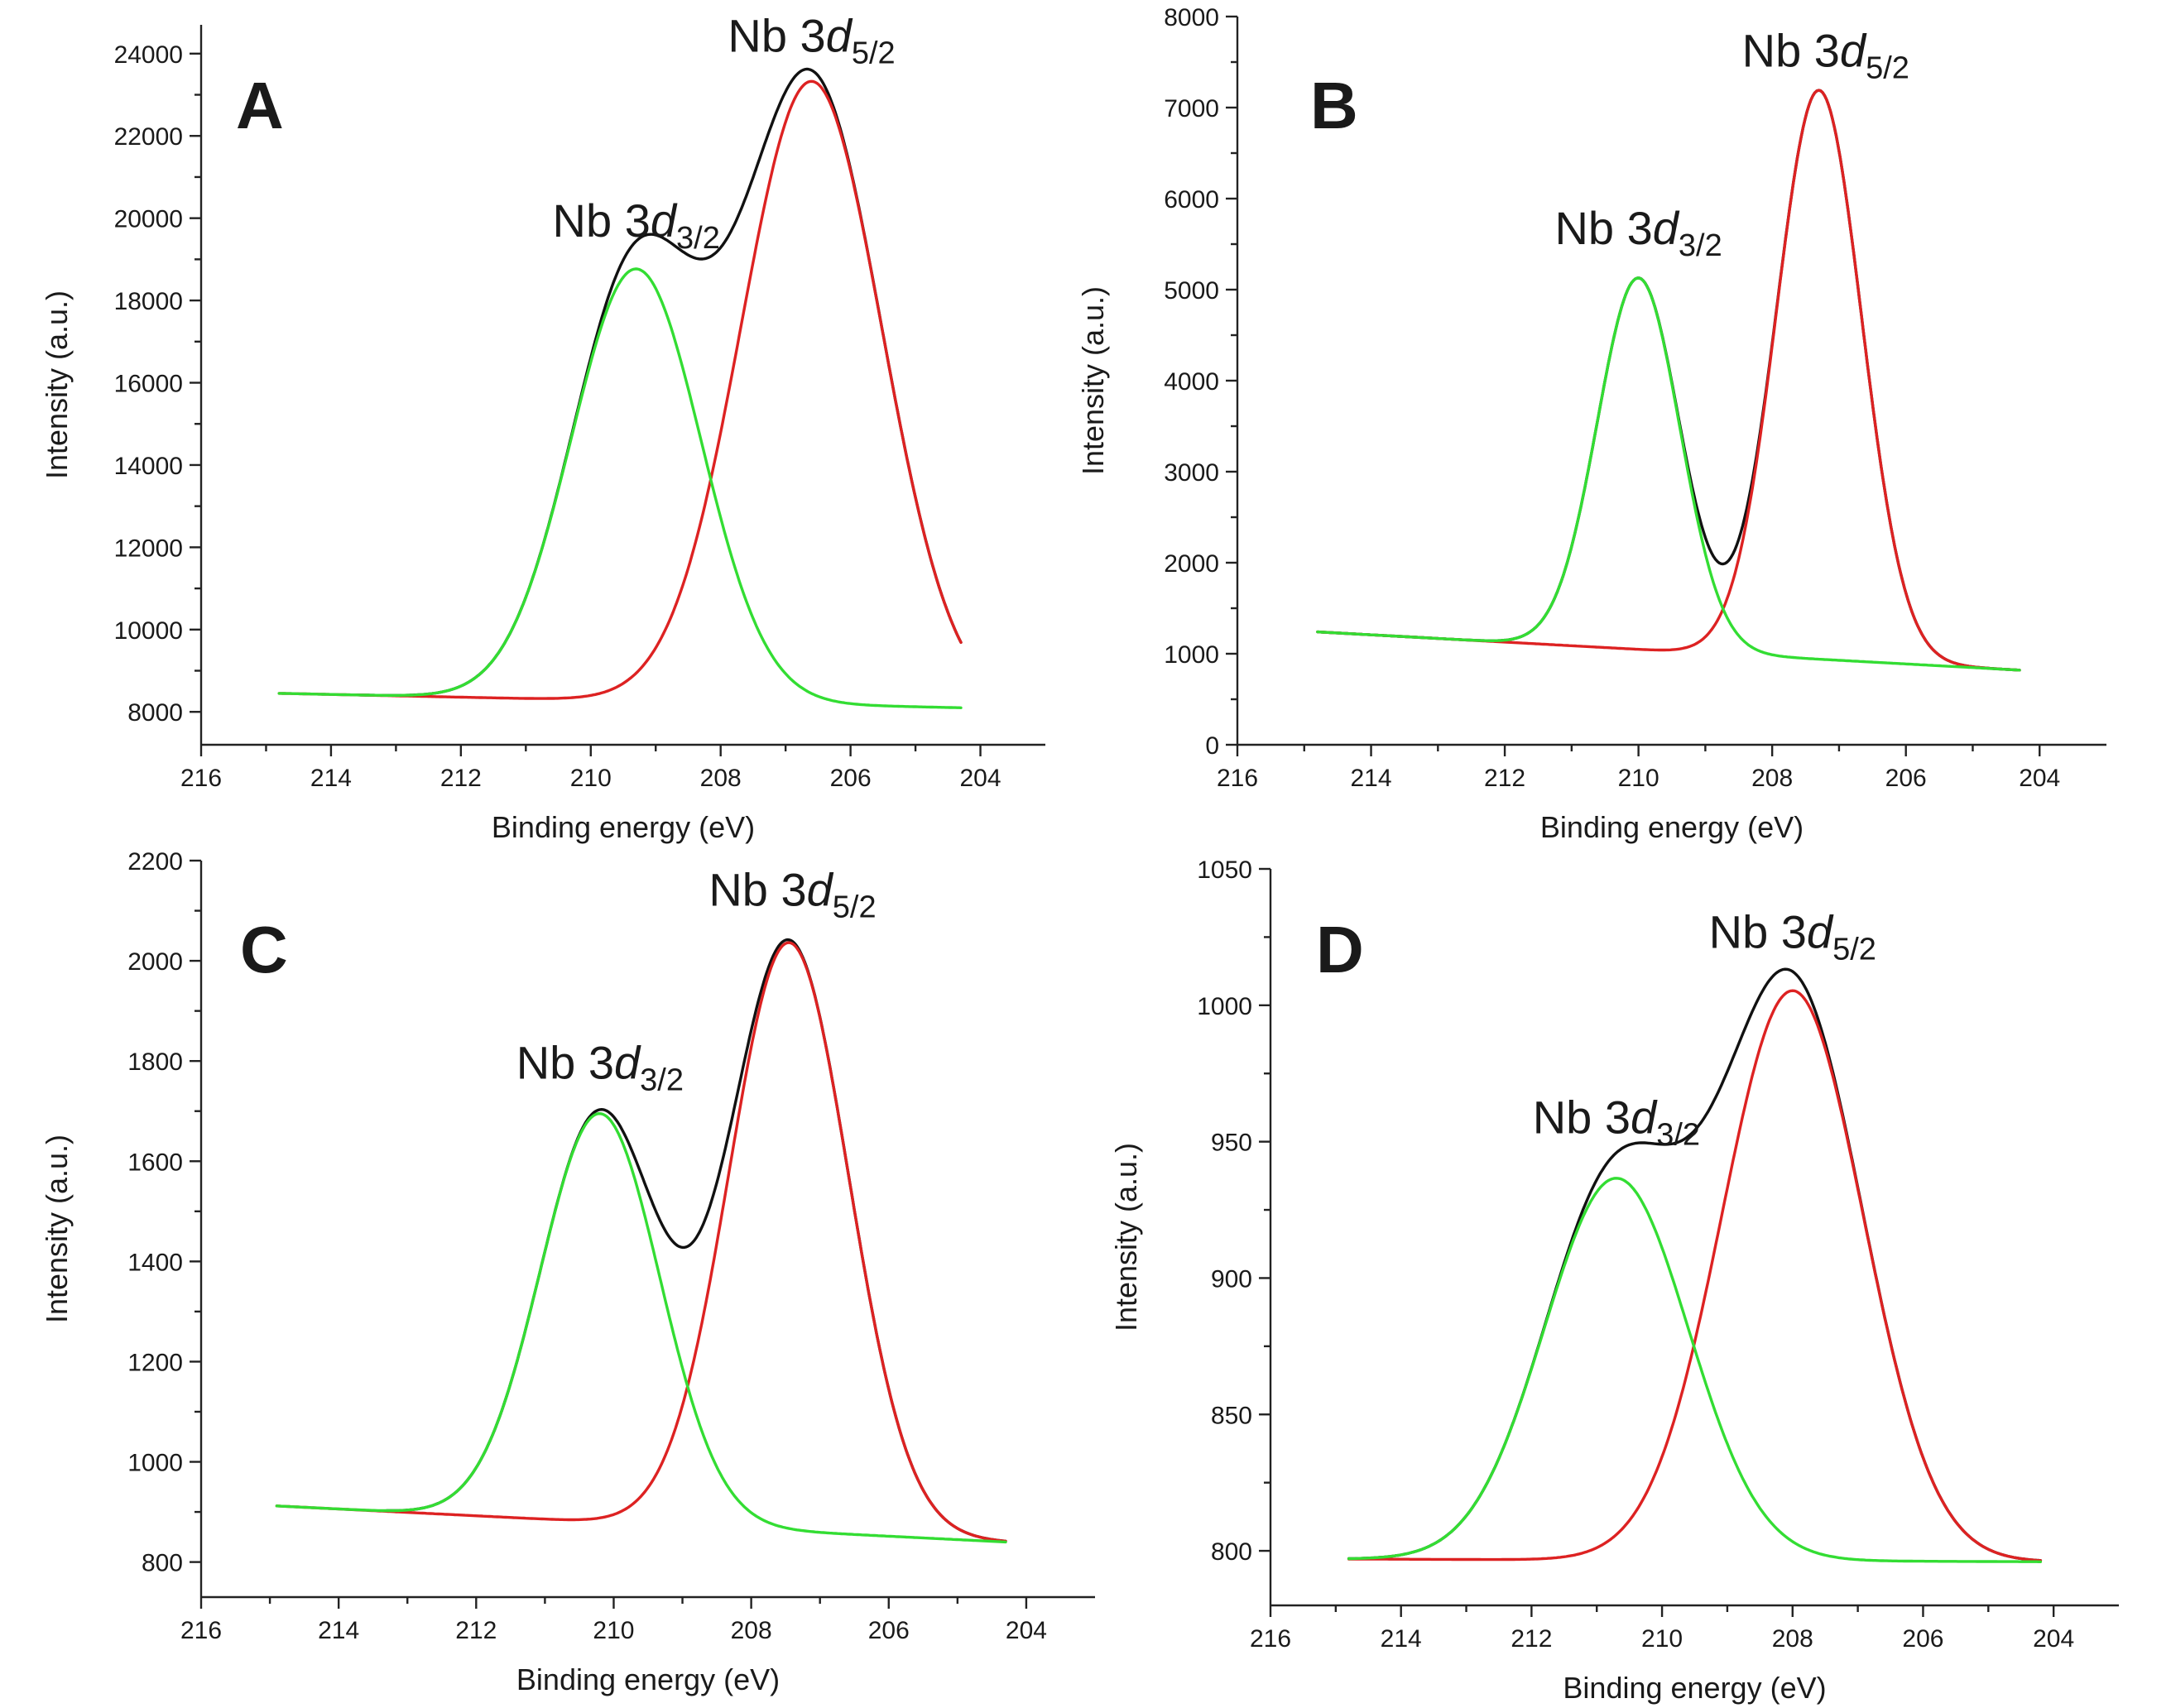  What do you see at coordinates (148, 302) in the screenshot?
I see `y-tick-label: 18000` at bounding box center [148, 302].